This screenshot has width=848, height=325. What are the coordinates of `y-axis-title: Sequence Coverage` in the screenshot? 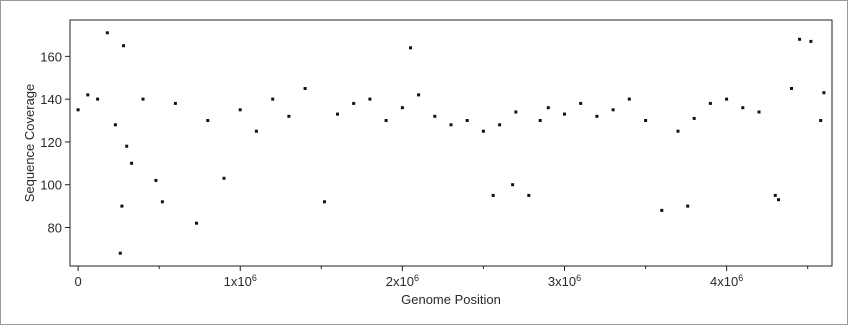 It's located at (29, 143).